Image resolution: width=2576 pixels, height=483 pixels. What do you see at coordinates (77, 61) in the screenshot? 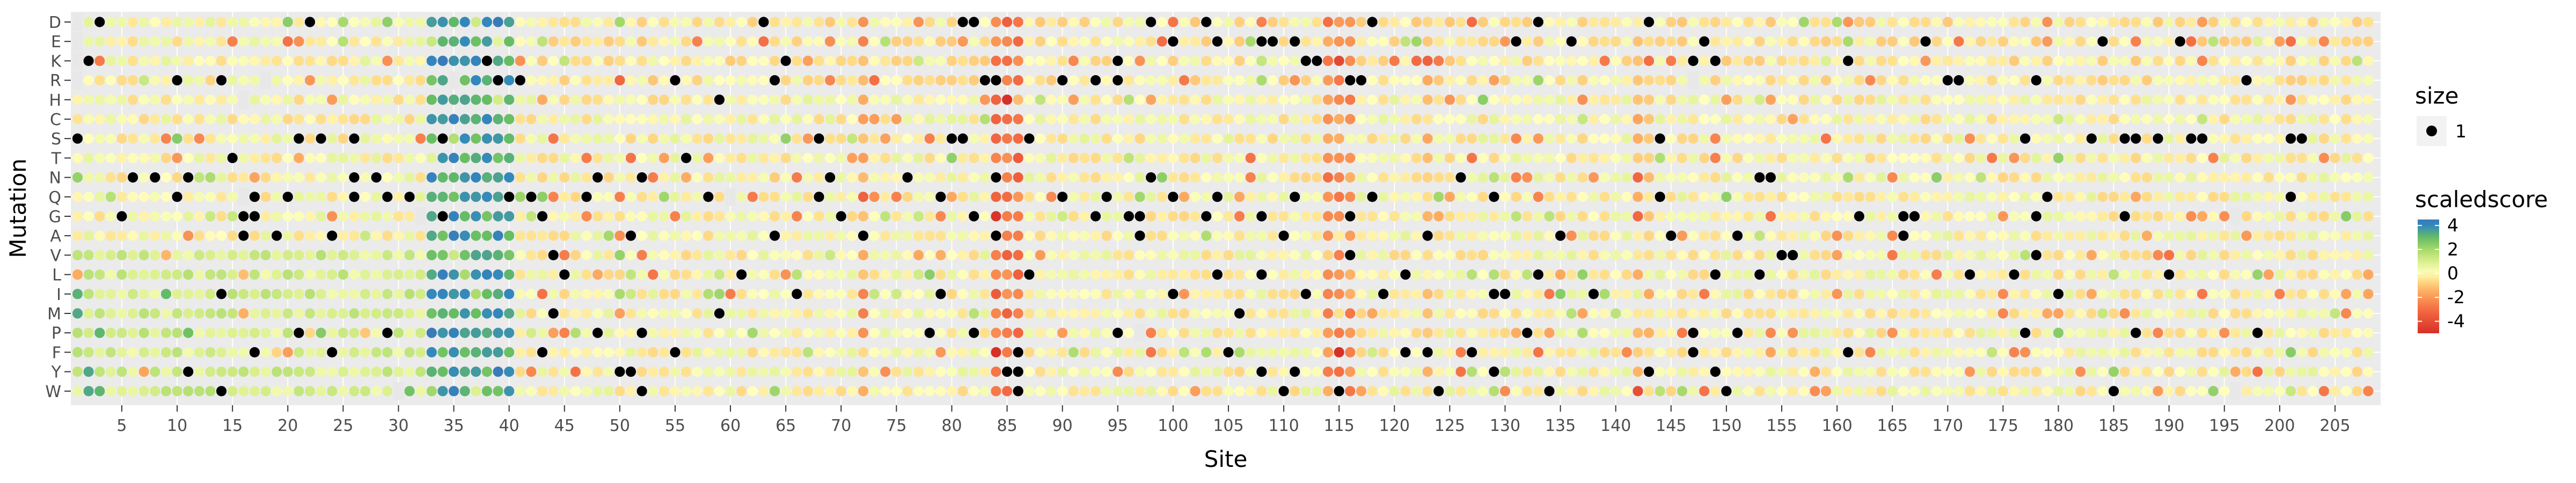
I see `missing-cell` at bounding box center [77, 61].